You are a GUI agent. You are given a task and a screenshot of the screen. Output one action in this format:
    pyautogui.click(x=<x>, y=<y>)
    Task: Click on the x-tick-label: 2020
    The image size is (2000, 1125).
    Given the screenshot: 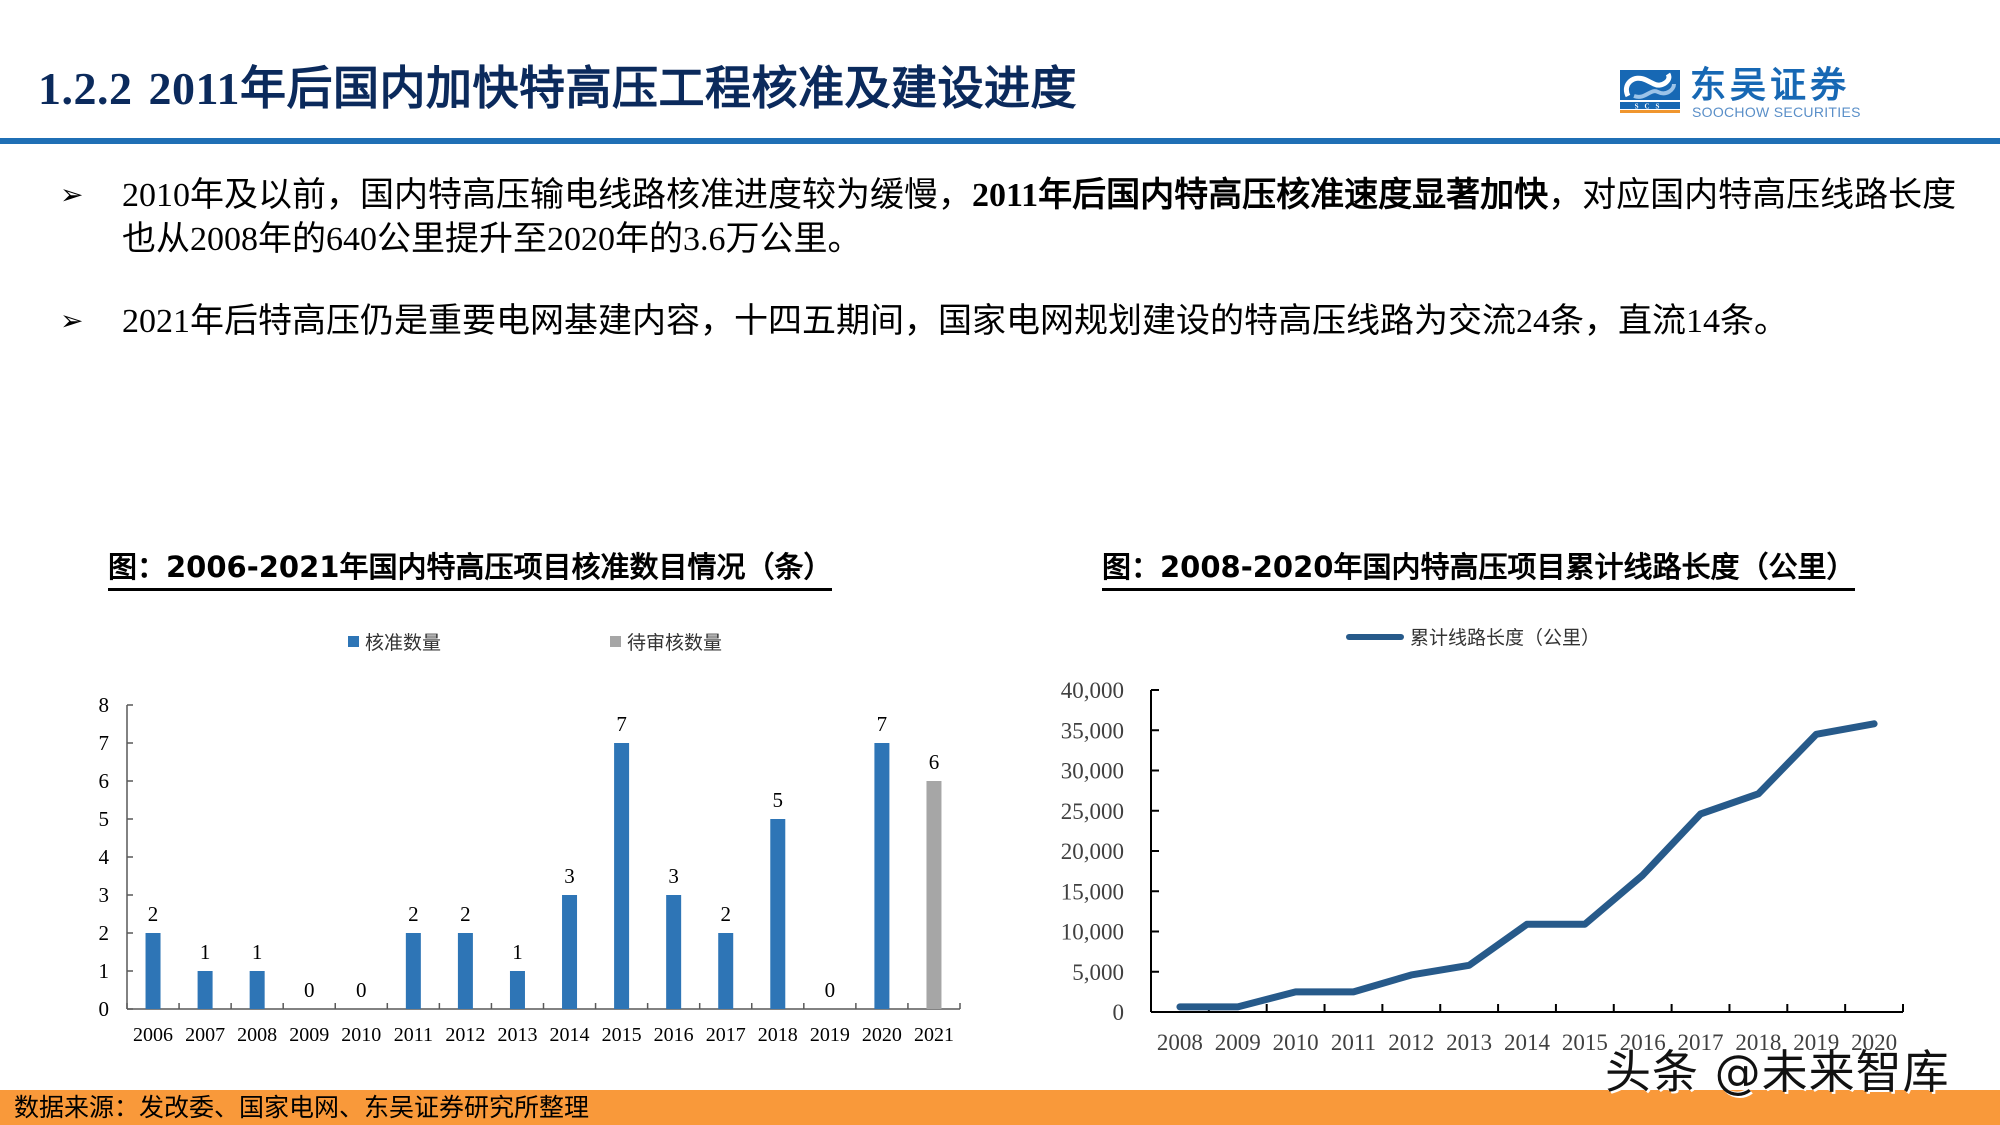 What is the action you would take?
    pyautogui.click(x=1874, y=1042)
    